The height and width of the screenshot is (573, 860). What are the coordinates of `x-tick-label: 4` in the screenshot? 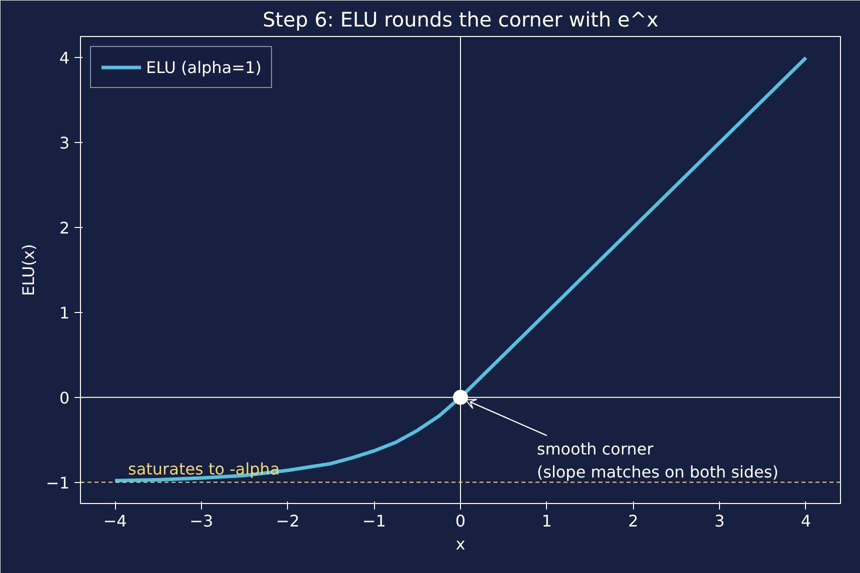 It's located at (806, 521).